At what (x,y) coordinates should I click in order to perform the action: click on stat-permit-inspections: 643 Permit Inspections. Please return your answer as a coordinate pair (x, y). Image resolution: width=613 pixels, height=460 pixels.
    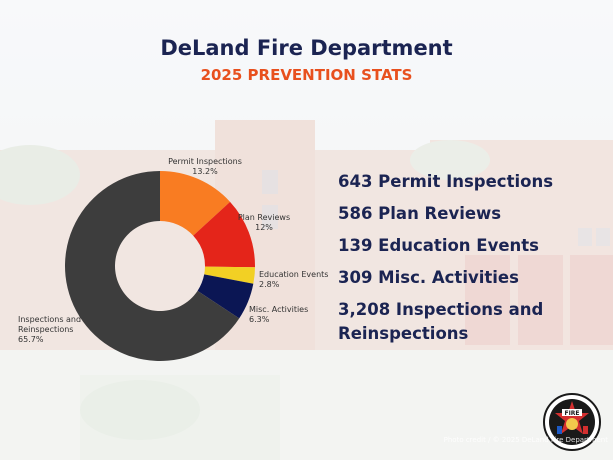
    Looking at the image, I should click on (446, 181).